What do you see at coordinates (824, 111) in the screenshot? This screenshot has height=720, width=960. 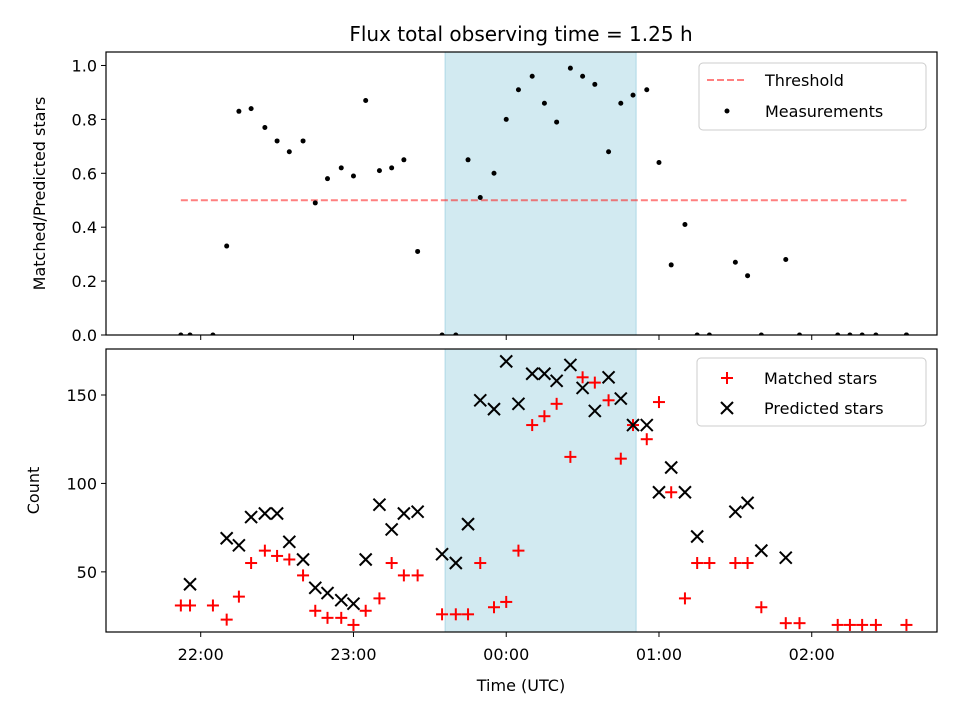 I see `measurements-legend-label: Measurements` at bounding box center [824, 111].